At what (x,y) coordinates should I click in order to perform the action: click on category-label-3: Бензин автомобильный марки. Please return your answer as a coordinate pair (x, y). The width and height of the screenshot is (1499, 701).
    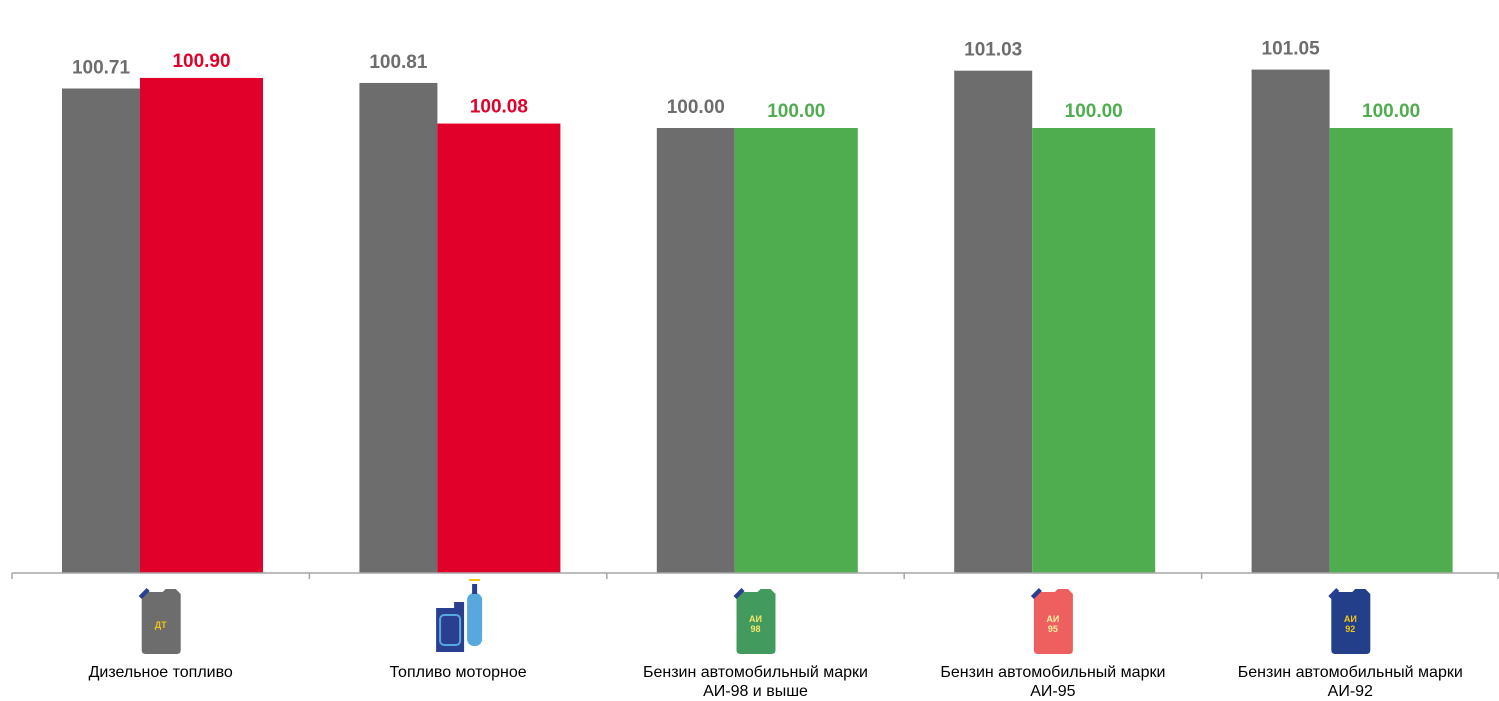
    Looking at the image, I should click on (1052, 672).